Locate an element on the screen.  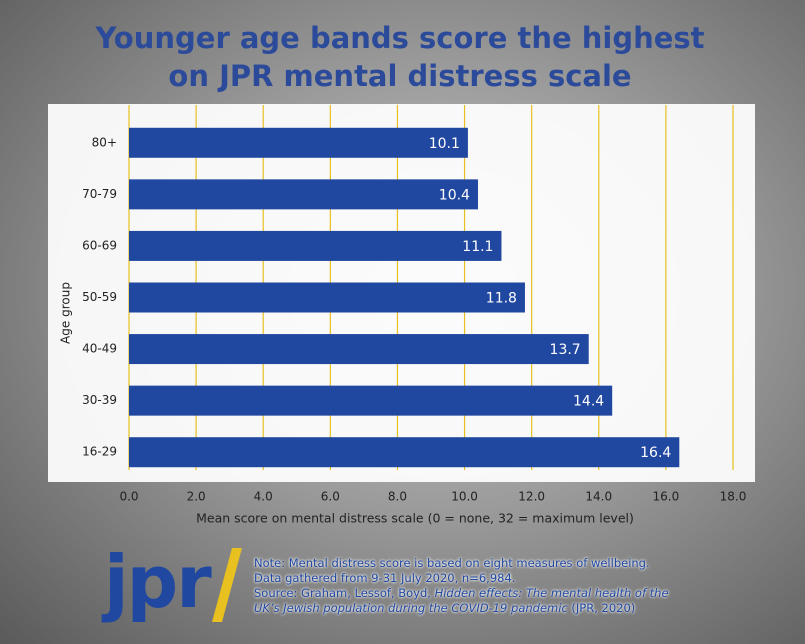
source-text: Source: Graham, Lessof, Boyd, is located at coordinates (344, 593).